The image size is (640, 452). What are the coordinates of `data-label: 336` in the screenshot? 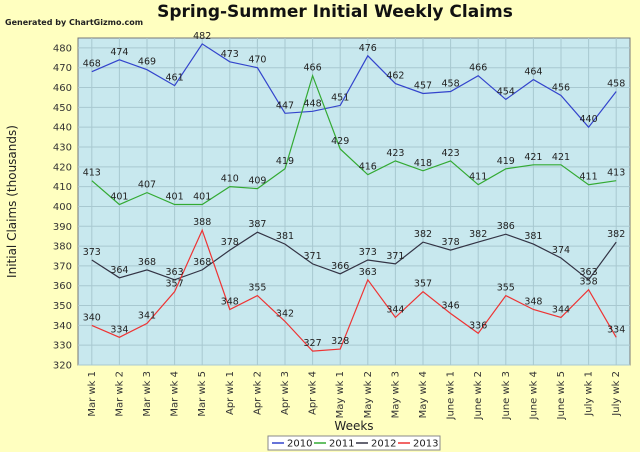 It's located at (478, 325).